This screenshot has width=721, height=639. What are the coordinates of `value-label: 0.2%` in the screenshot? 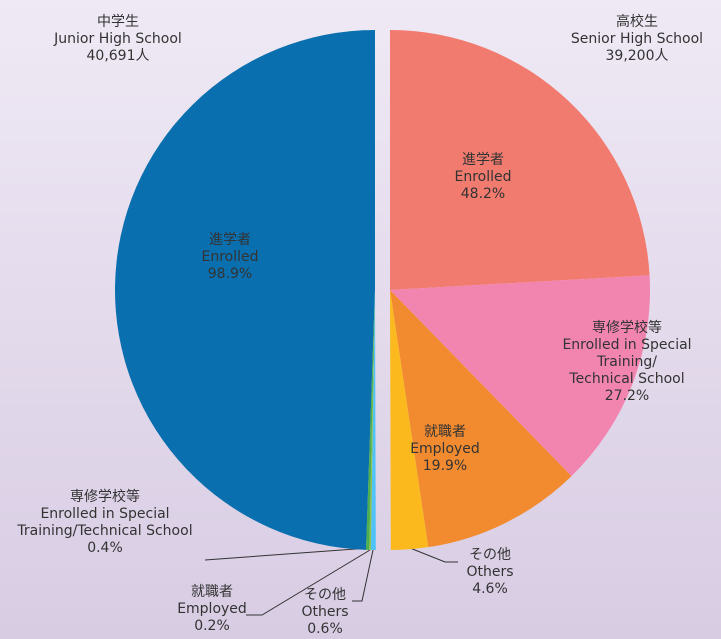 It's located at (212, 626).